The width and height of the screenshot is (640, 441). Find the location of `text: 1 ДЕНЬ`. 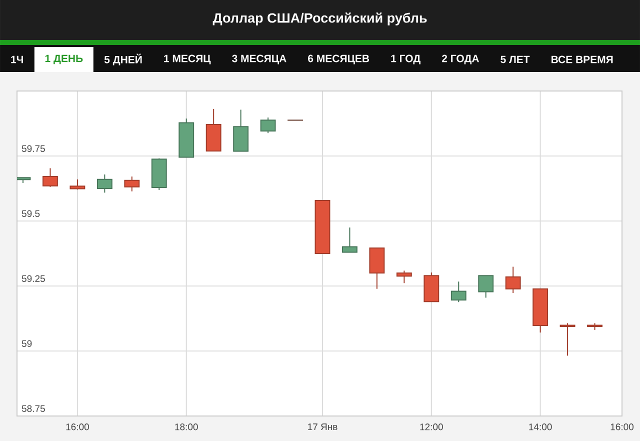

text: 1 ДЕНЬ is located at coordinates (64, 59).